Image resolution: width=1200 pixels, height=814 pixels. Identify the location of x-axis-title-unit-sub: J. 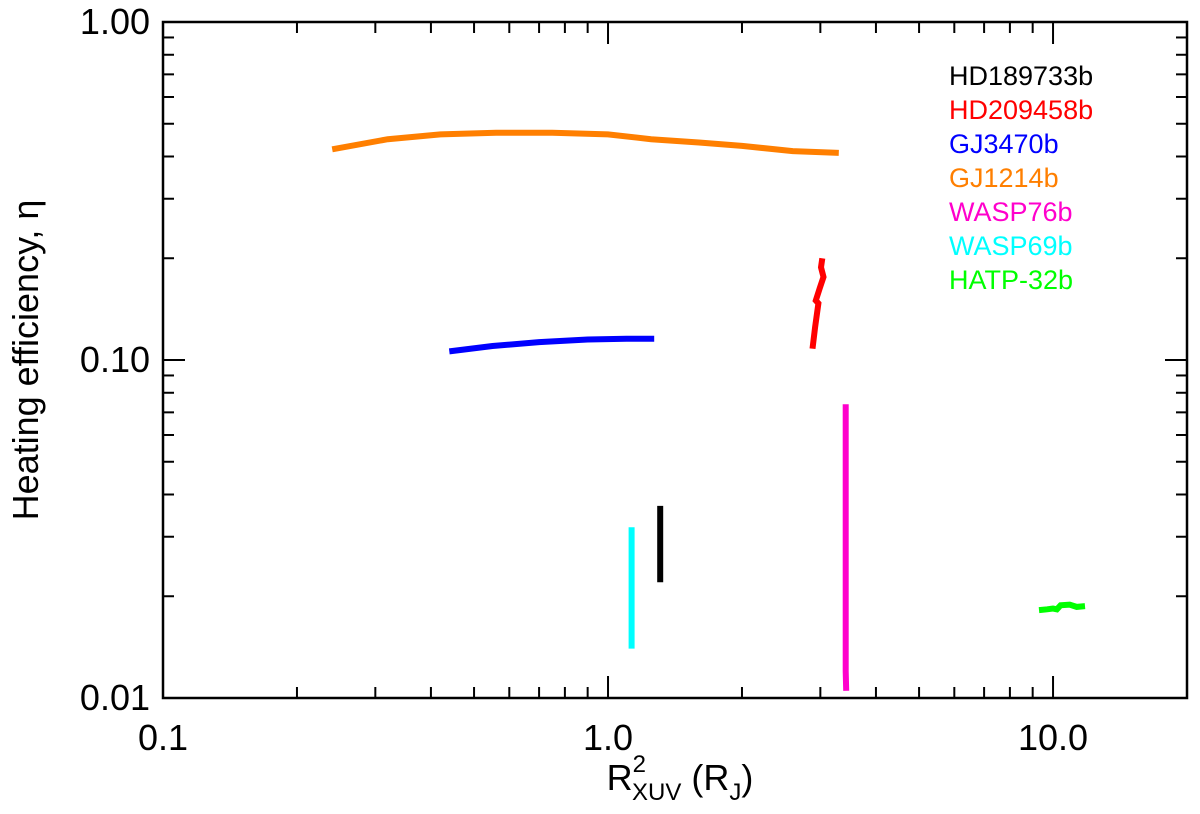
(735, 792).